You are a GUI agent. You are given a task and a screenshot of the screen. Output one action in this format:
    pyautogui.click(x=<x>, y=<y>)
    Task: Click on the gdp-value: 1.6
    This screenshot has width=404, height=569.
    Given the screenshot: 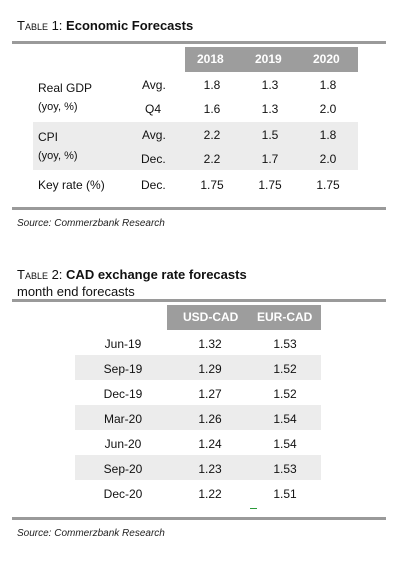 What is the action you would take?
    pyautogui.click(x=212, y=109)
    